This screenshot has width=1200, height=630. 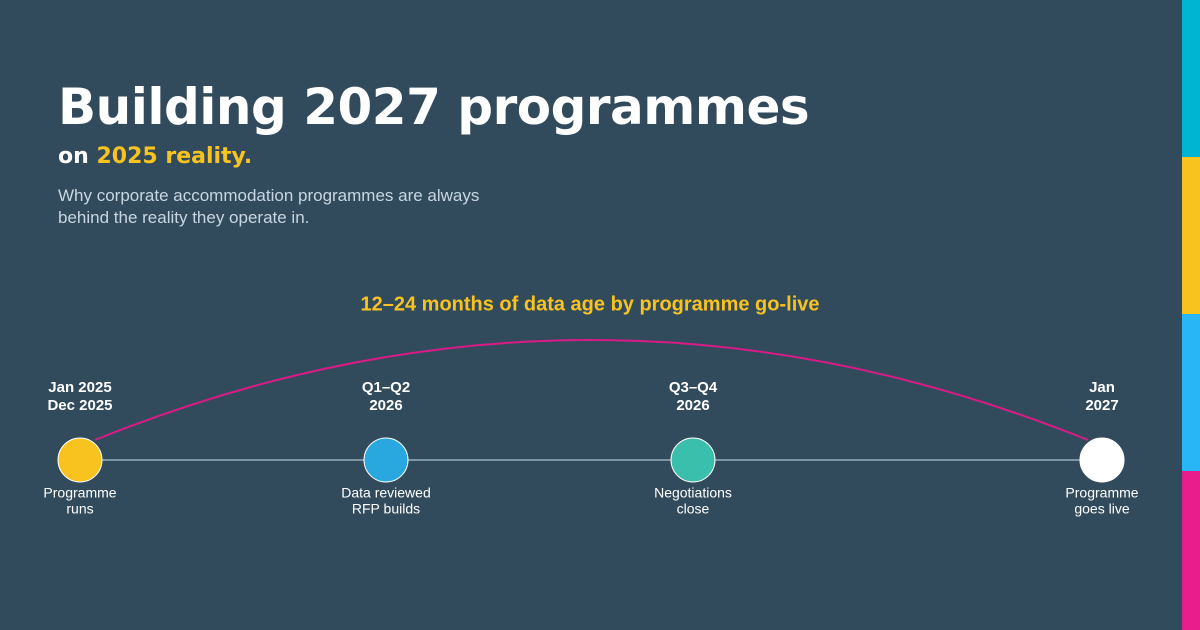 I want to click on title: Building 2027 programmes, so click(x=434, y=107).